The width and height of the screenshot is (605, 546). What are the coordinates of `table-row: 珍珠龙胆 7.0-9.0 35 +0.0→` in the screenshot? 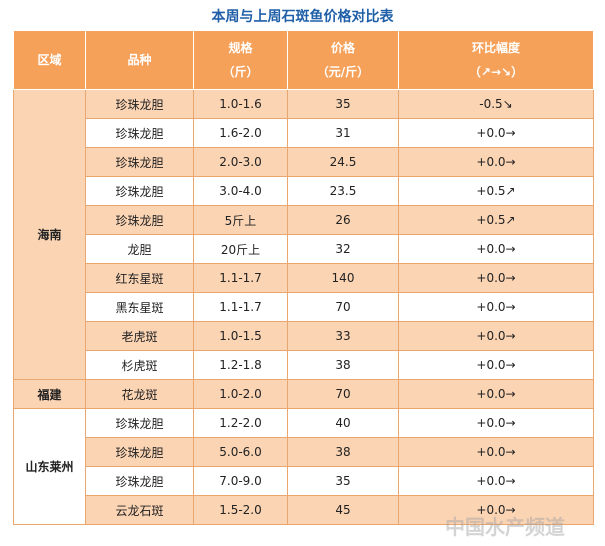 It's located at (304, 481).